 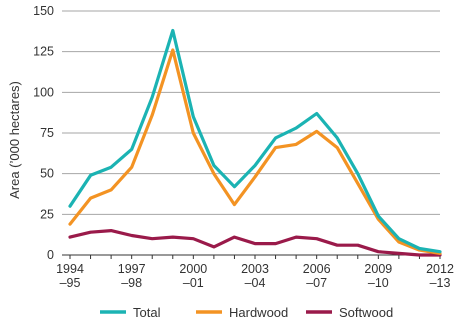 What do you see at coordinates (43, 11) in the screenshot?
I see `y-tick-label: 150` at bounding box center [43, 11].